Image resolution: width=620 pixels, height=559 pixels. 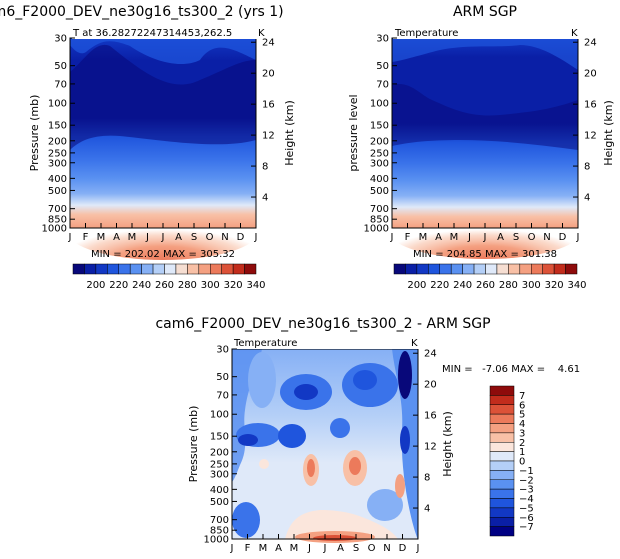 I want to click on panel-obs-overlay-bg, so click(x=487, y=33).